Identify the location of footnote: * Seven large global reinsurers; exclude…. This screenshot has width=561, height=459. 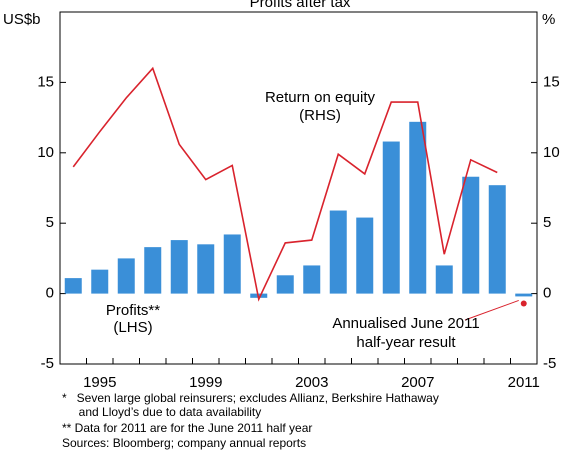
(250, 398).